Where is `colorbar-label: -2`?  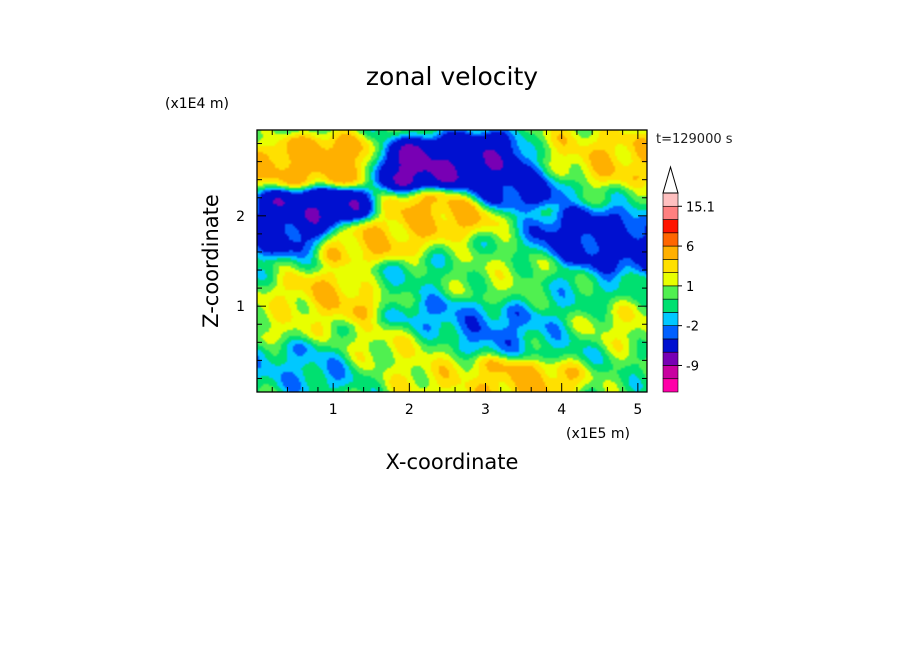 colorbar-label: -2 is located at coordinates (692, 327).